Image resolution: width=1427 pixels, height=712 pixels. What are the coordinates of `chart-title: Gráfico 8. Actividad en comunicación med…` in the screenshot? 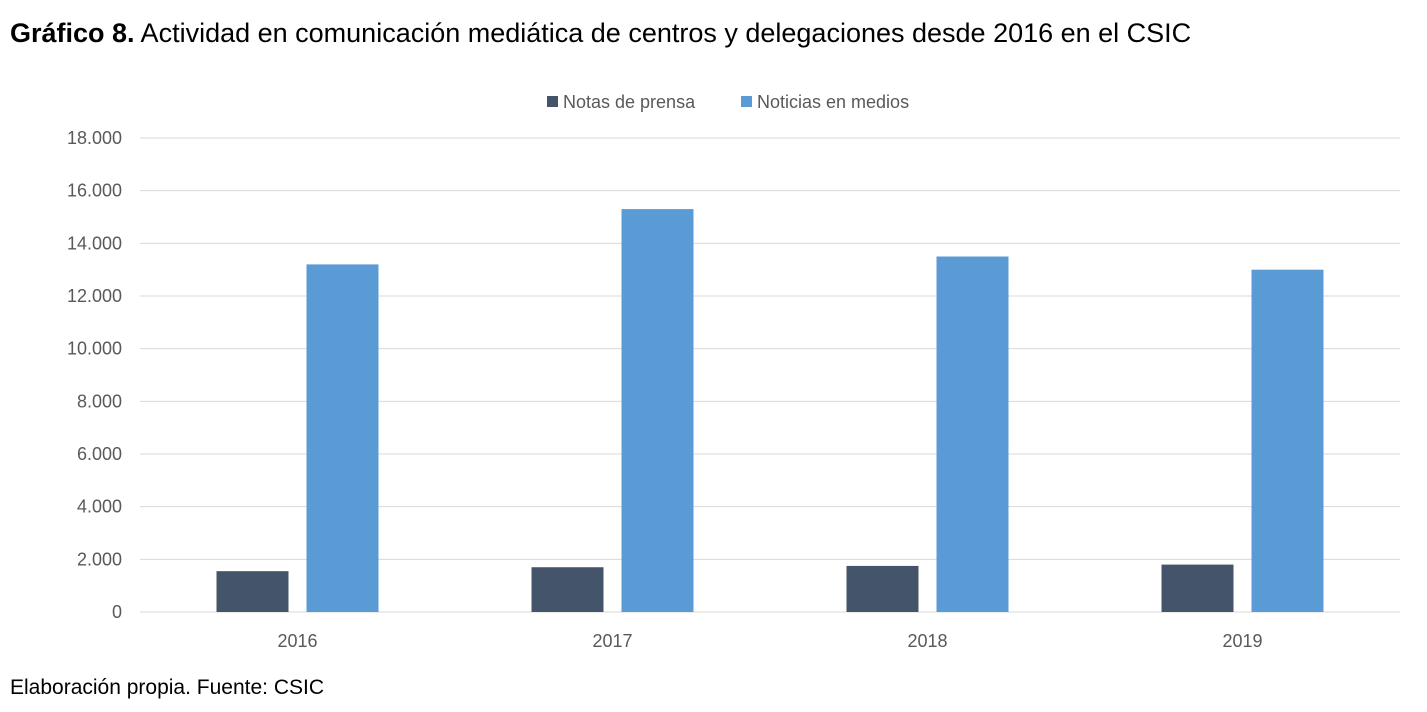 It's located at (600, 33).